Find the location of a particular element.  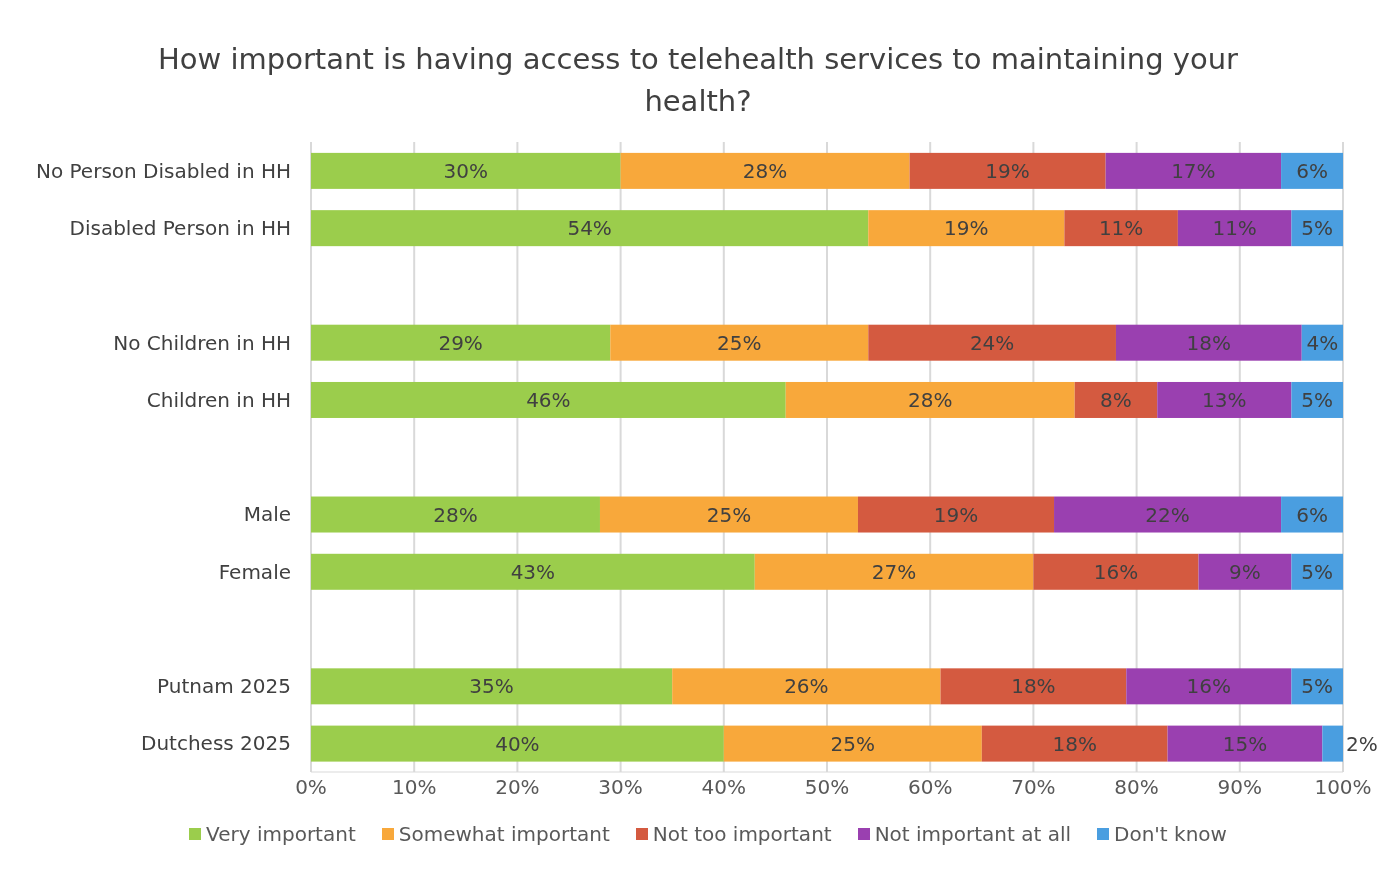

x-tick-label: 100% is located at coordinates (1343, 787).